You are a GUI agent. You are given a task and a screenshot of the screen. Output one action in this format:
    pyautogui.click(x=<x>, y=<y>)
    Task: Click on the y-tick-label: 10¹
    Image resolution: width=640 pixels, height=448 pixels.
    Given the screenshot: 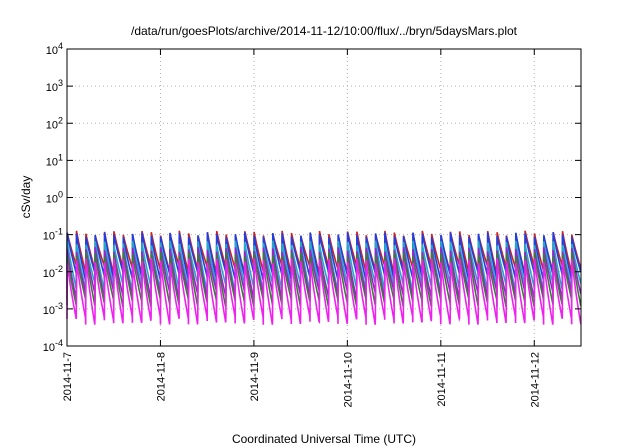 What is the action you would take?
    pyautogui.click(x=54, y=160)
    